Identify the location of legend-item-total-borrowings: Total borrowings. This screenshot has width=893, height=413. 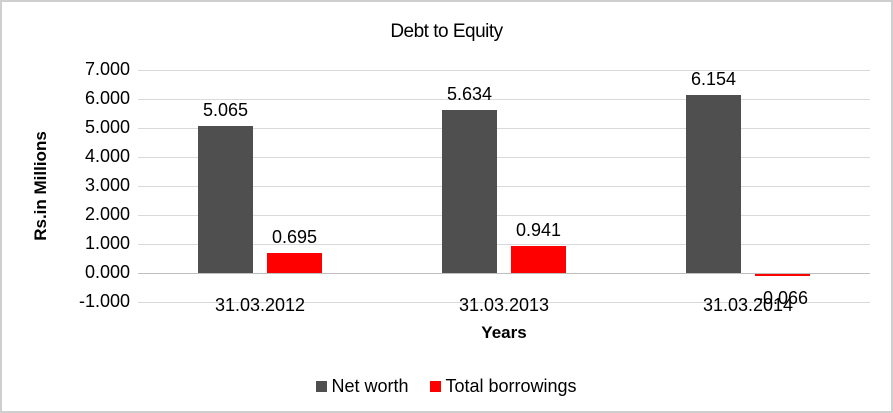
(503, 386).